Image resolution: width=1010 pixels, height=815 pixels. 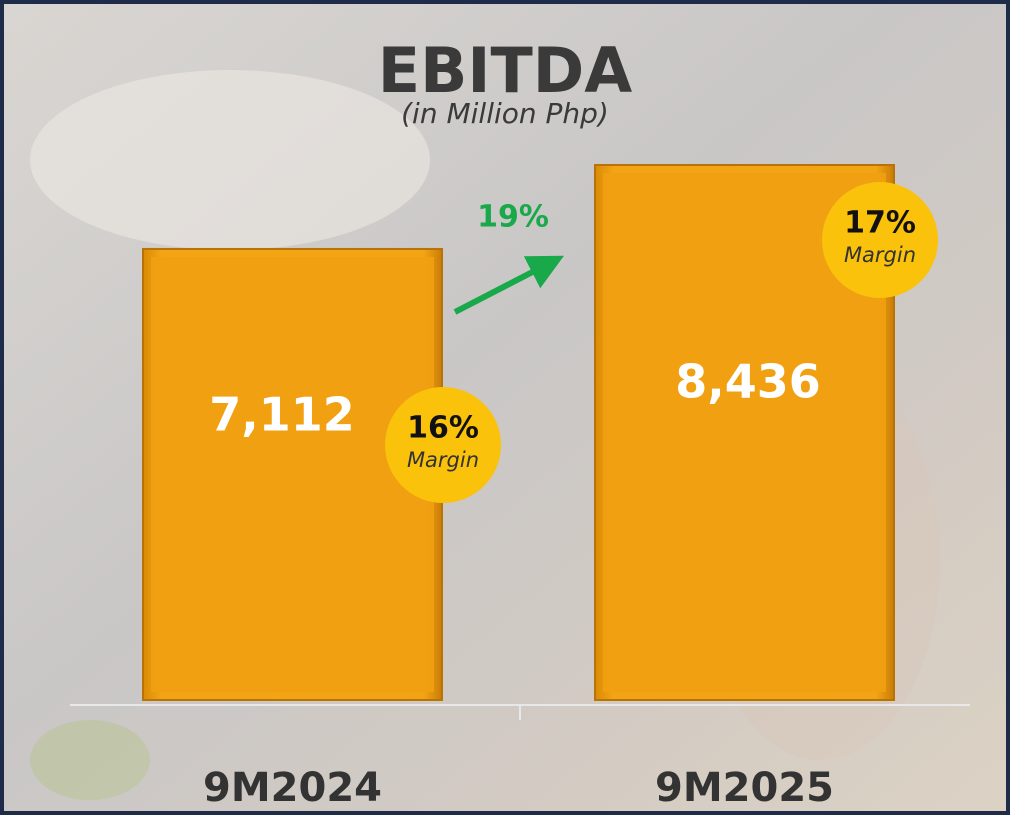 What do you see at coordinates (880, 223) in the screenshot?
I see `margin-label: 17%` at bounding box center [880, 223].